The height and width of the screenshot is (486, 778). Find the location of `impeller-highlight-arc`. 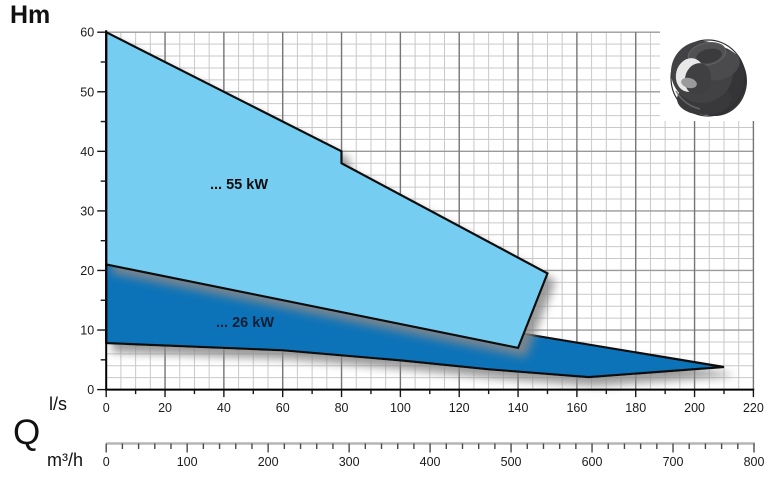

impeller-highlight-arc is located at coordinates (688, 100).